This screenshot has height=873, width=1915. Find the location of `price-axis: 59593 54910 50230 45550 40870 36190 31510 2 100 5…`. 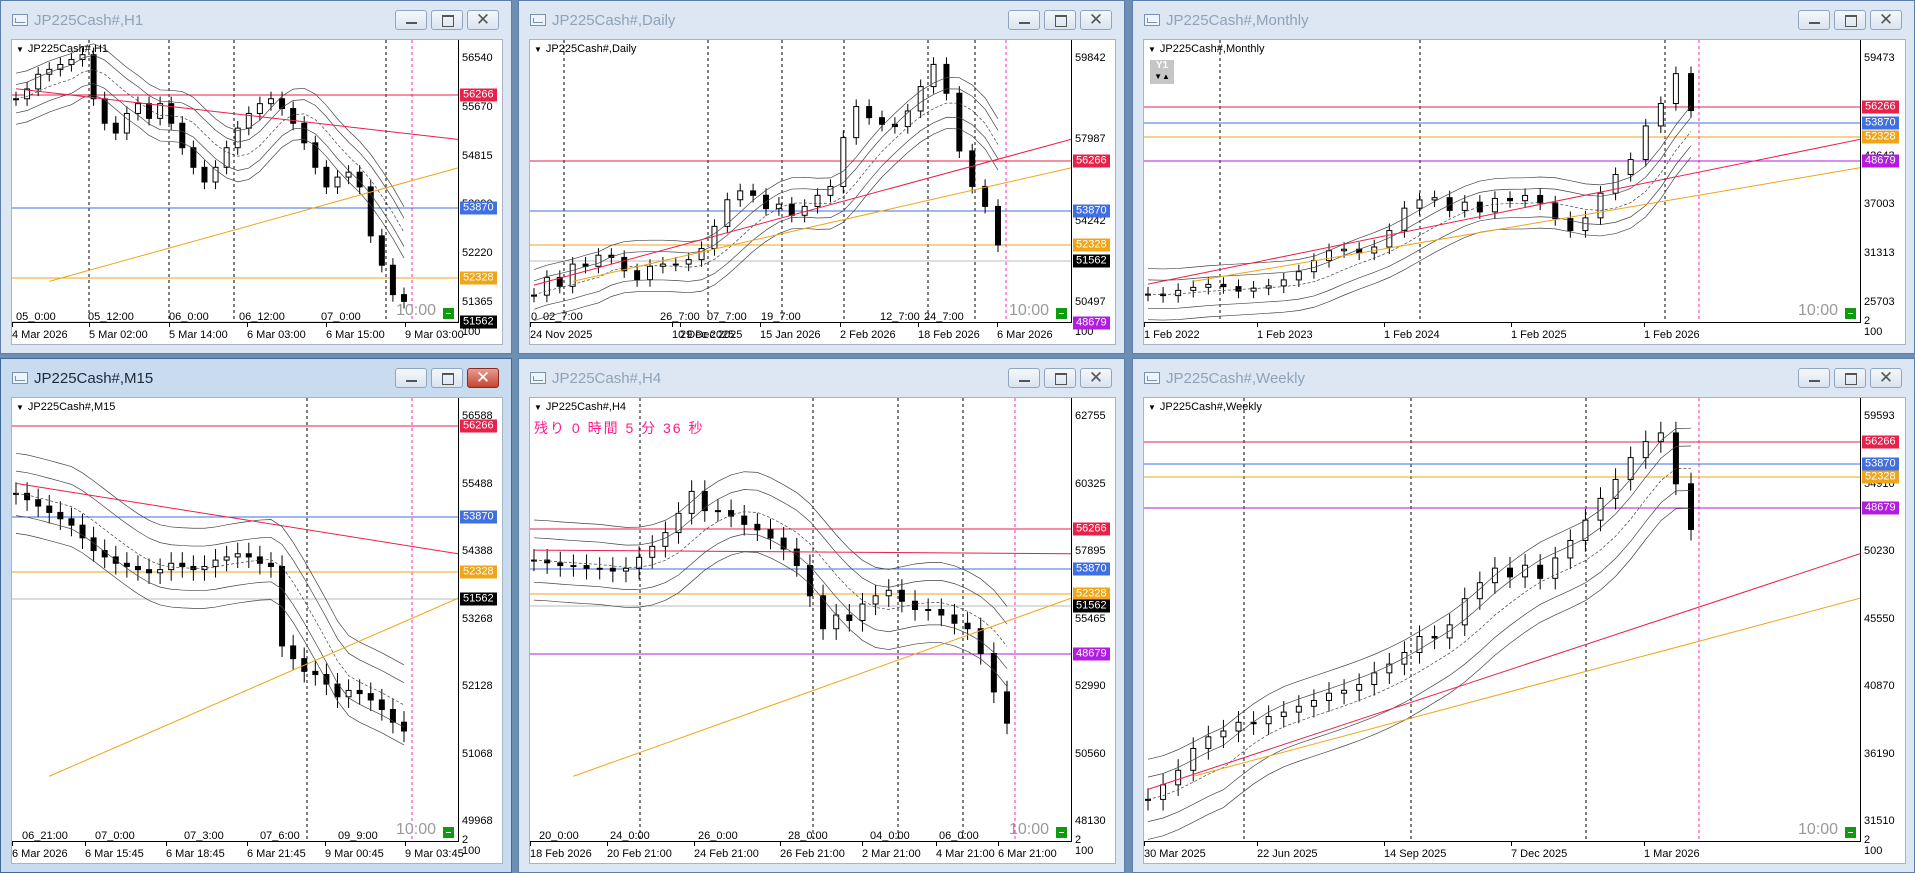

price-axis: 59593 54910 50230 45550 40870 36190 31510 2 100 5… is located at coordinates (1882, 627).